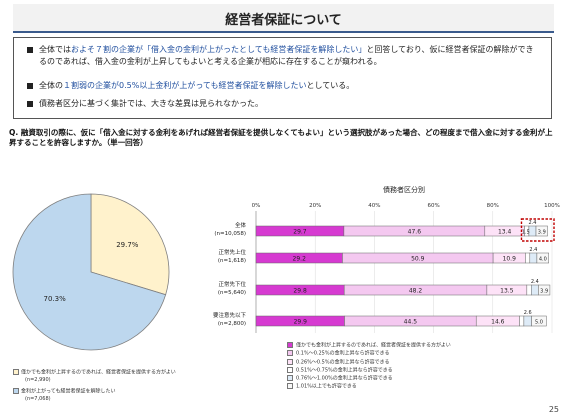 The image size is (567, 417). I want to click on bar-legend-label: 0.26%～0.5%の金利上昇なら許容できる, so click(343, 362).